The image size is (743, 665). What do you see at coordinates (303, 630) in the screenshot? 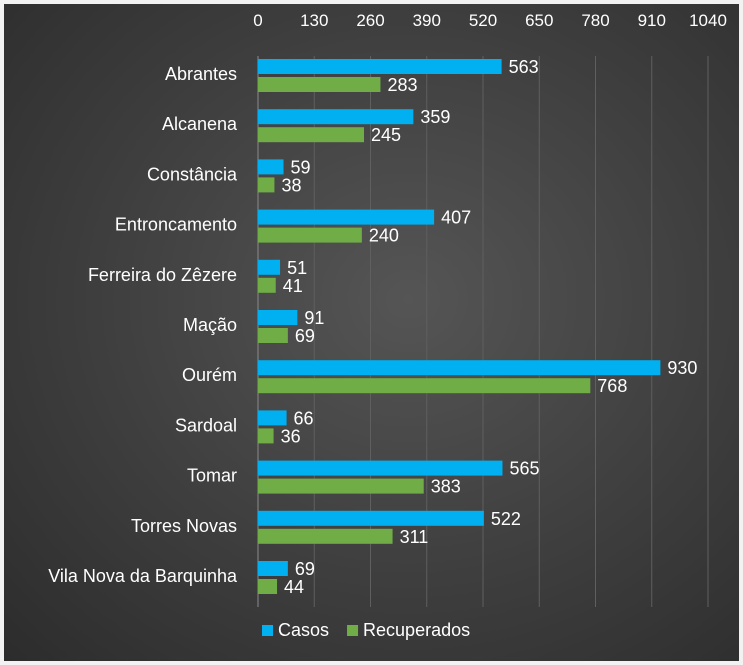
I see `legend-label: Casos` at bounding box center [303, 630].